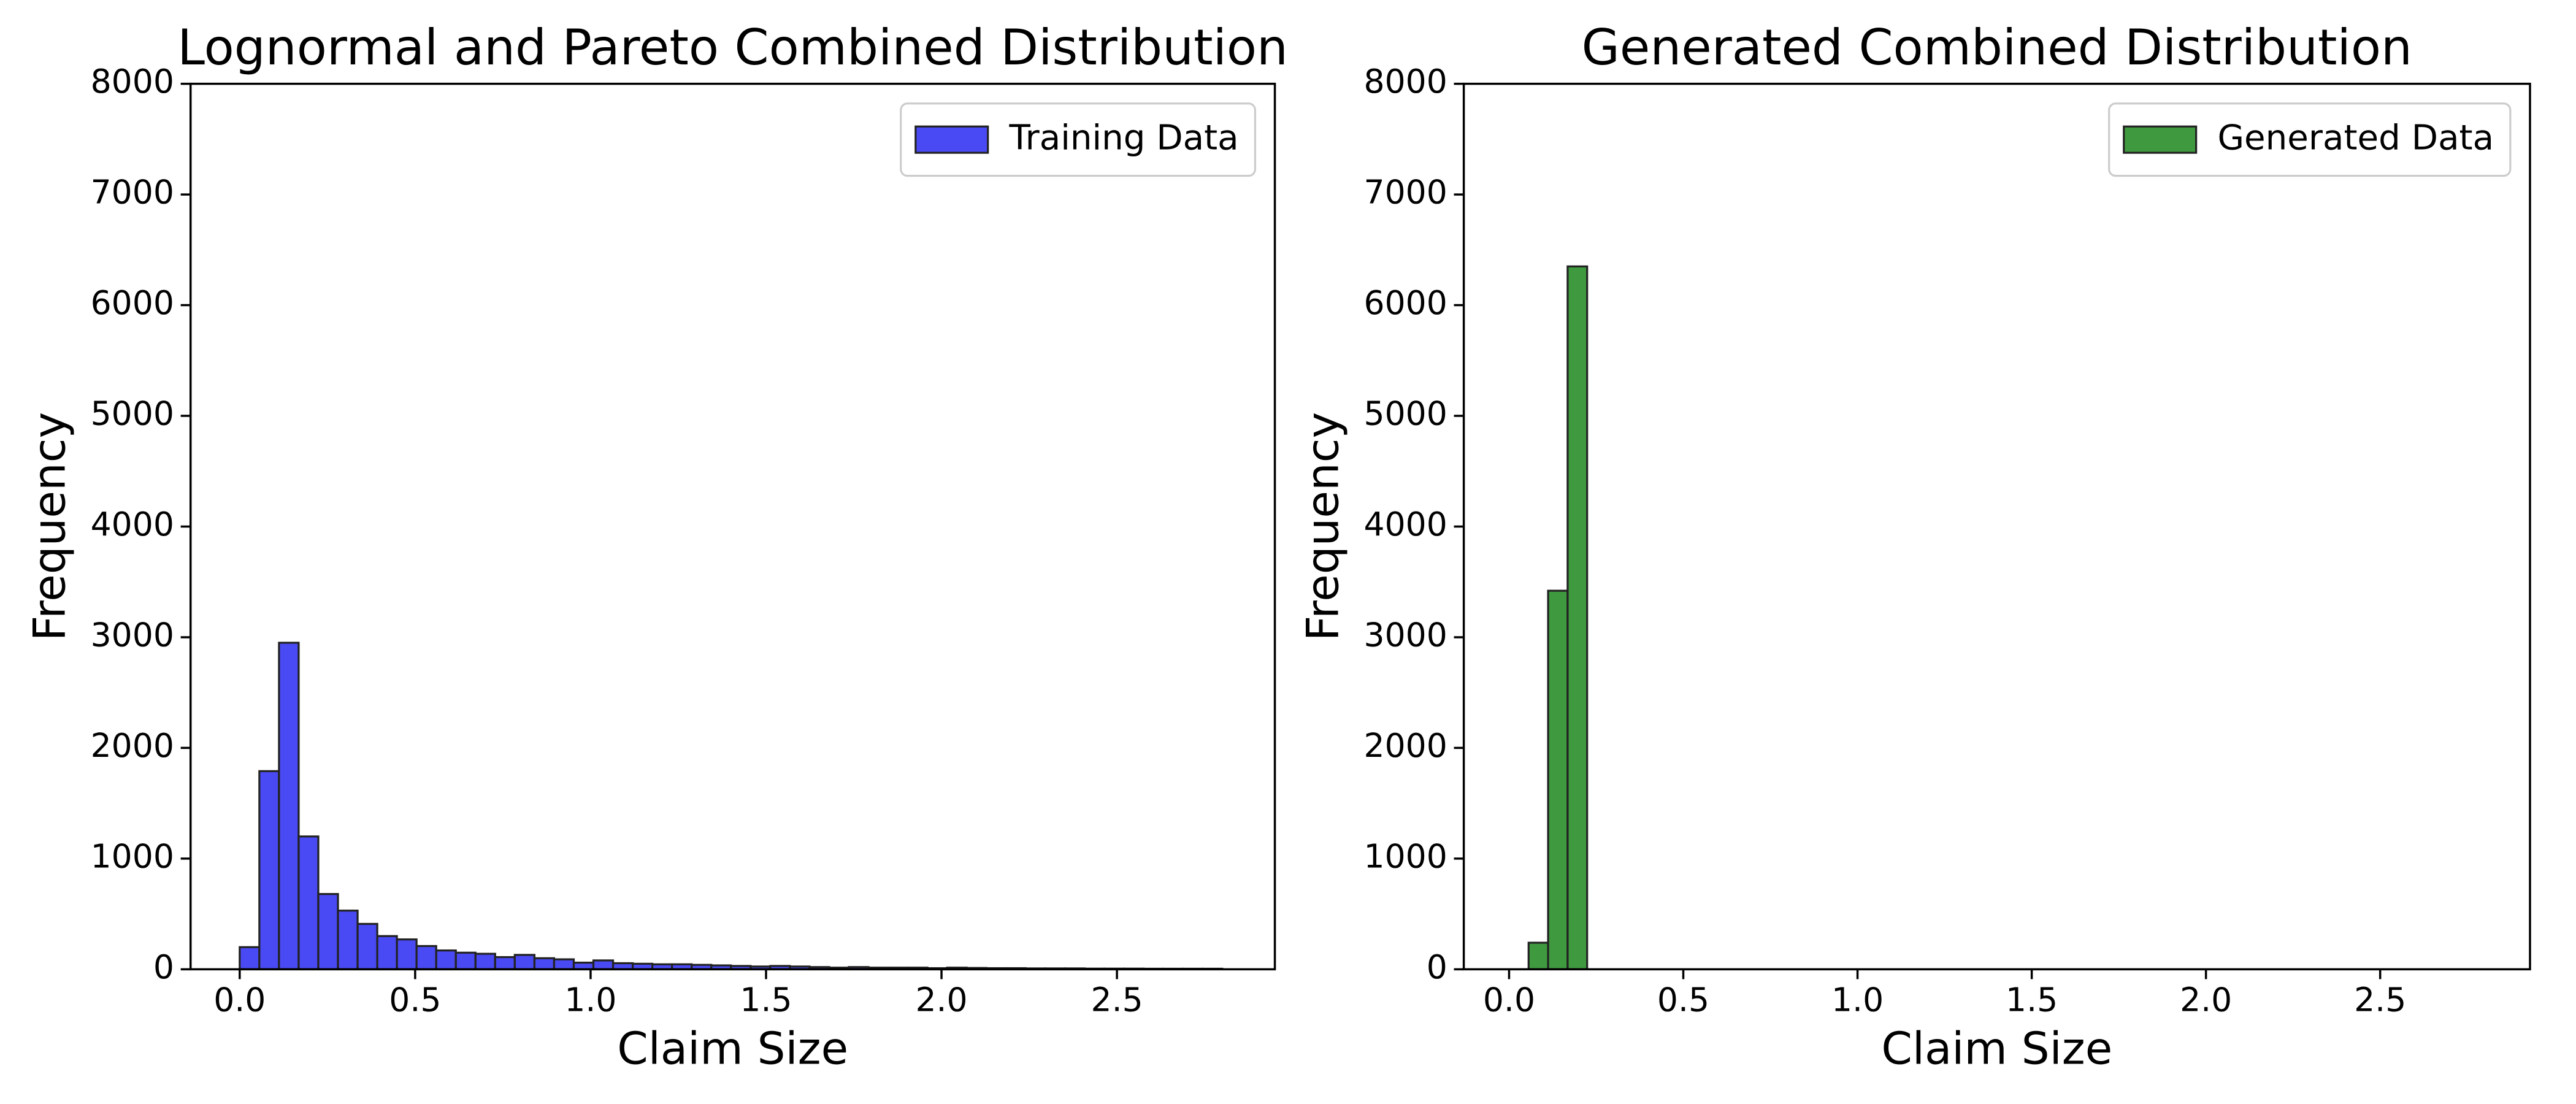  I want to click on legend-label: Generated Data, so click(2355, 138).